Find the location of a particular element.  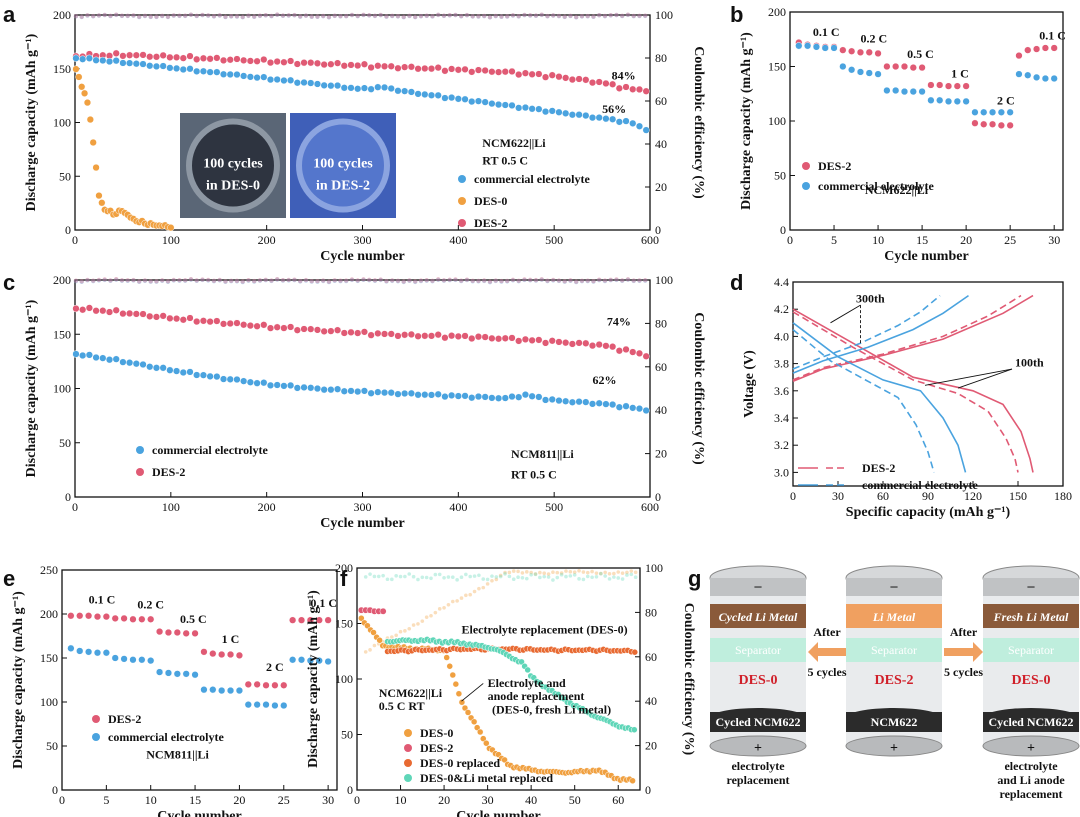

y-axis-label: Discharge capacity (mAh g⁻¹) is located at coordinates (746, 121).